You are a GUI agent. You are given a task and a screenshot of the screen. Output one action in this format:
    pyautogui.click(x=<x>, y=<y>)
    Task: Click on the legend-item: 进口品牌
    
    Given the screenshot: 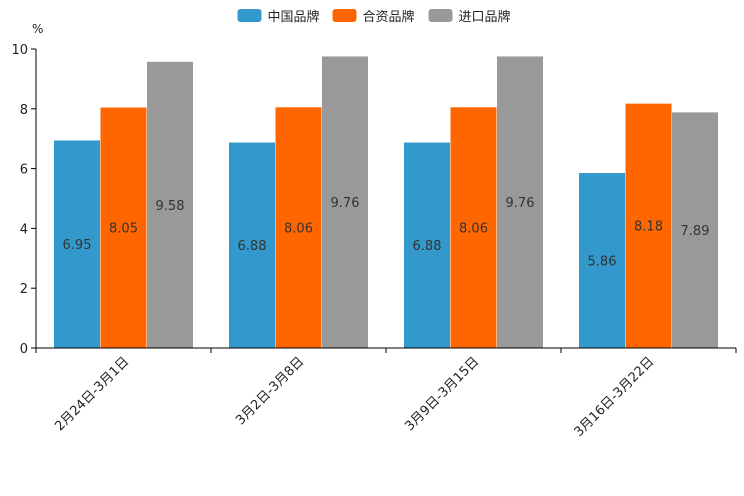 What is the action you would take?
    pyautogui.click(x=469, y=17)
    